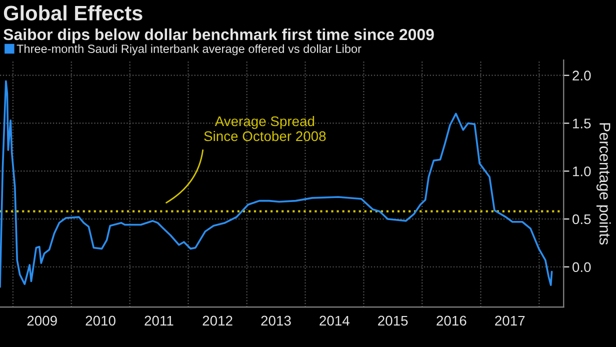 This screenshot has width=616, height=347. What do you see at coordinates (582, 171) in the screenshot?
I see `y-tick-label: 1.0` at bounding box center [582, 171].